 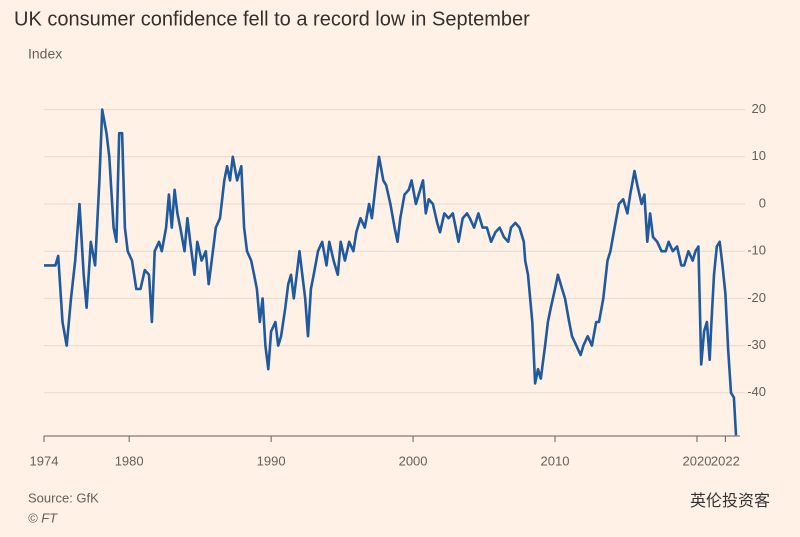 I want to click on x-tick-label: 1974, so click(x=44, y=460).